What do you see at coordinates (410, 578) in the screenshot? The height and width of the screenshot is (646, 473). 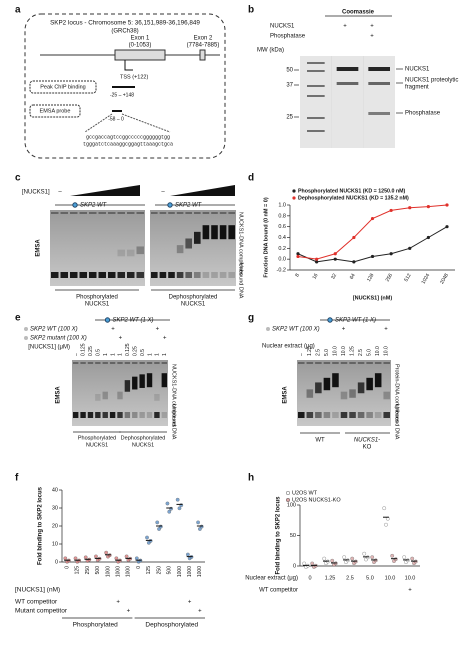 I see `x-tick-label: 10.0` at bounding box center [410, 578].